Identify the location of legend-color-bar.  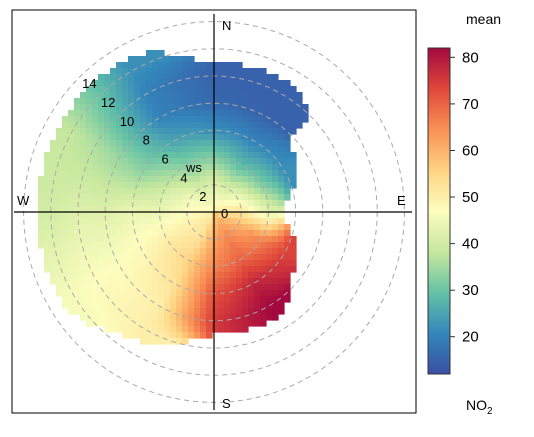
(439, 211).